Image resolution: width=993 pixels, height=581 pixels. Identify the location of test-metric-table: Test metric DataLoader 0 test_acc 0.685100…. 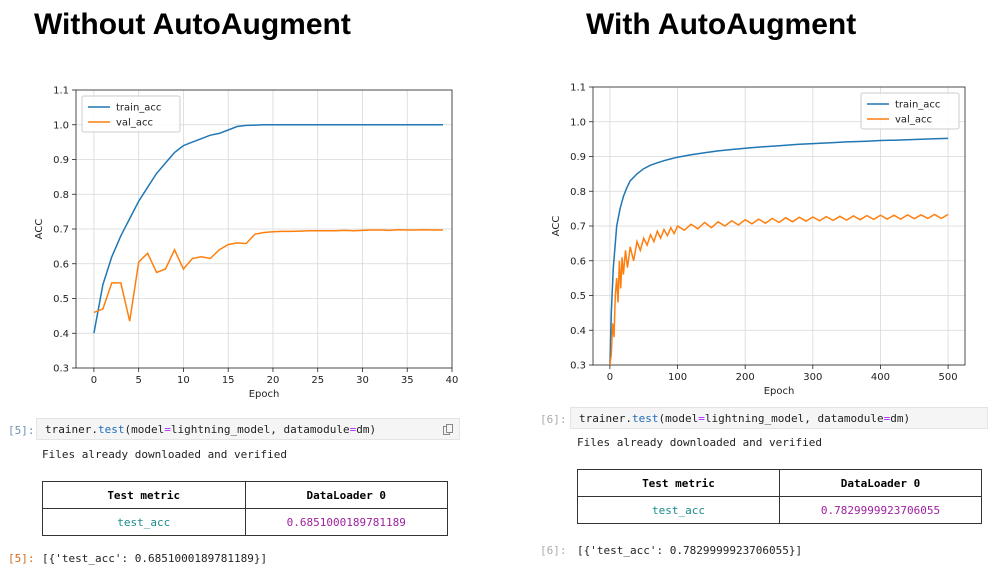
(245, 508).